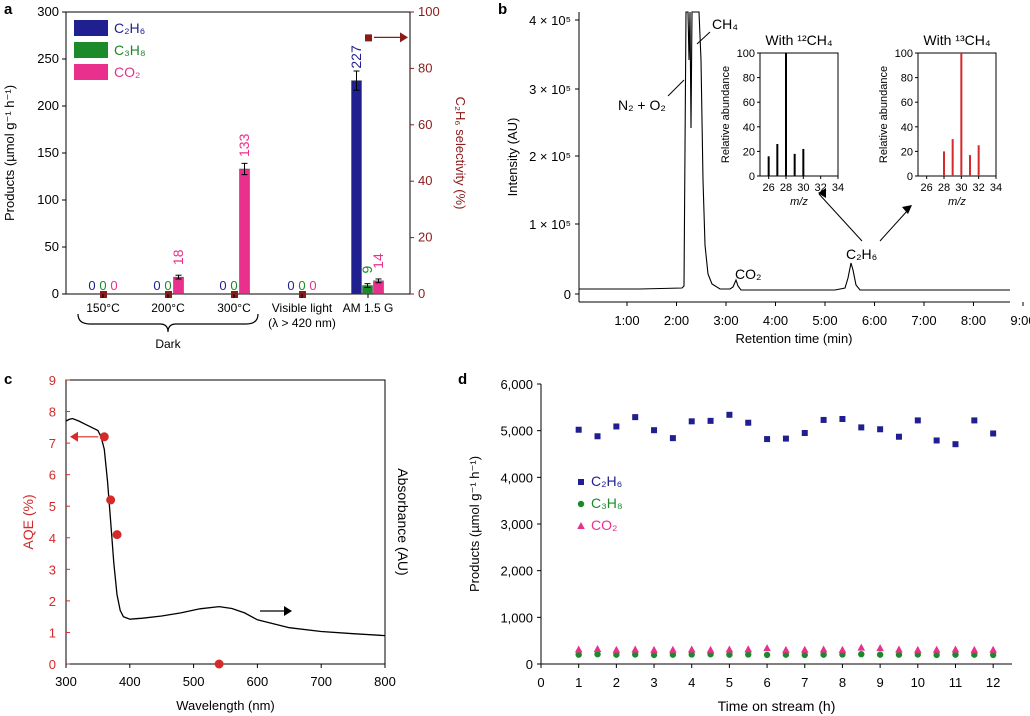 The height and width of the screenshot is (716, 1030). Describe the element at coordinates (368, 308) in the screenshot. I see `x-tick-label: AM 1.5 G` at that location.